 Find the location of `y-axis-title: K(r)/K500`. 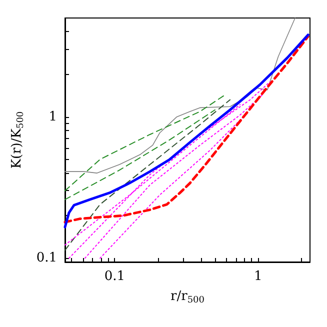

y-axis-title: K(r)/K500 is located at coordinates (17, 140).